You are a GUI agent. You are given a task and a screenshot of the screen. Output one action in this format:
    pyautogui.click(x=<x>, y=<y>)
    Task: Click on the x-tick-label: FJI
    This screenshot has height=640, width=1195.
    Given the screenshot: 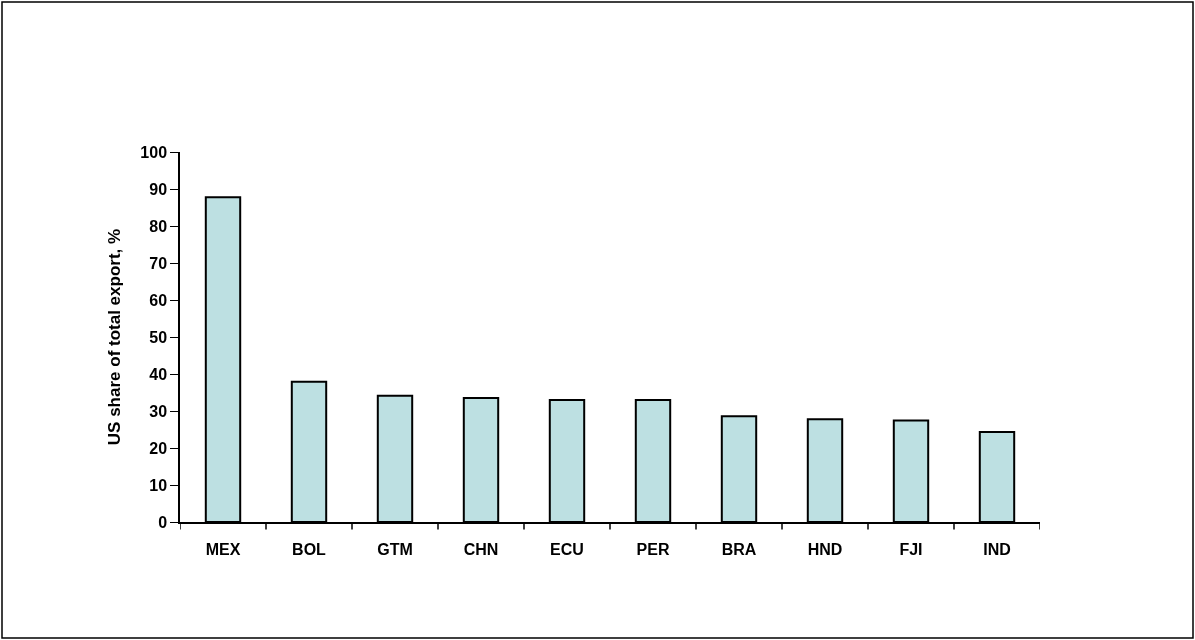 What is the action you would take?
    pyautogui.click(x=911, y=549)
    